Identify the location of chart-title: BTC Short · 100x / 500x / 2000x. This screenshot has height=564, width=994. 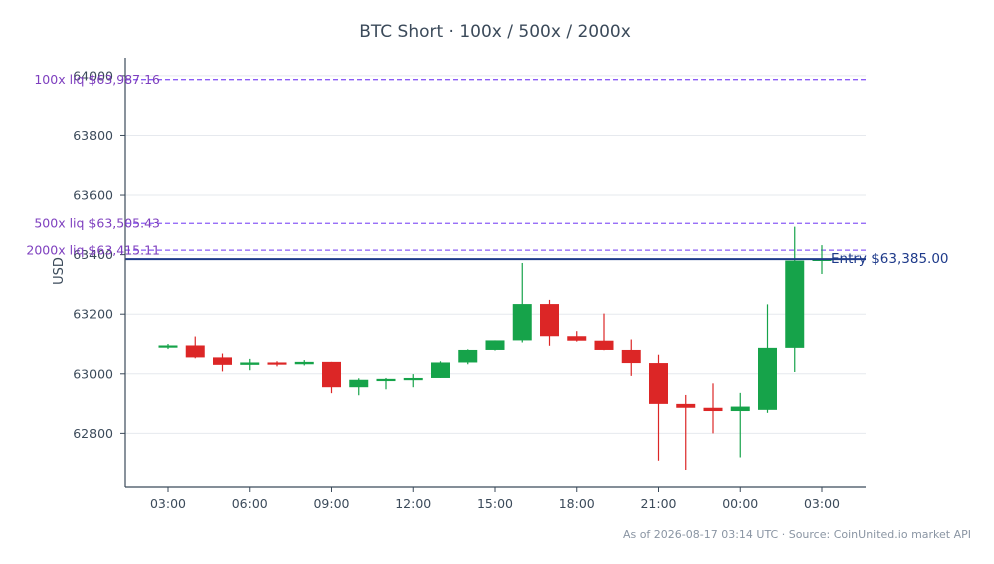
(495, 32).